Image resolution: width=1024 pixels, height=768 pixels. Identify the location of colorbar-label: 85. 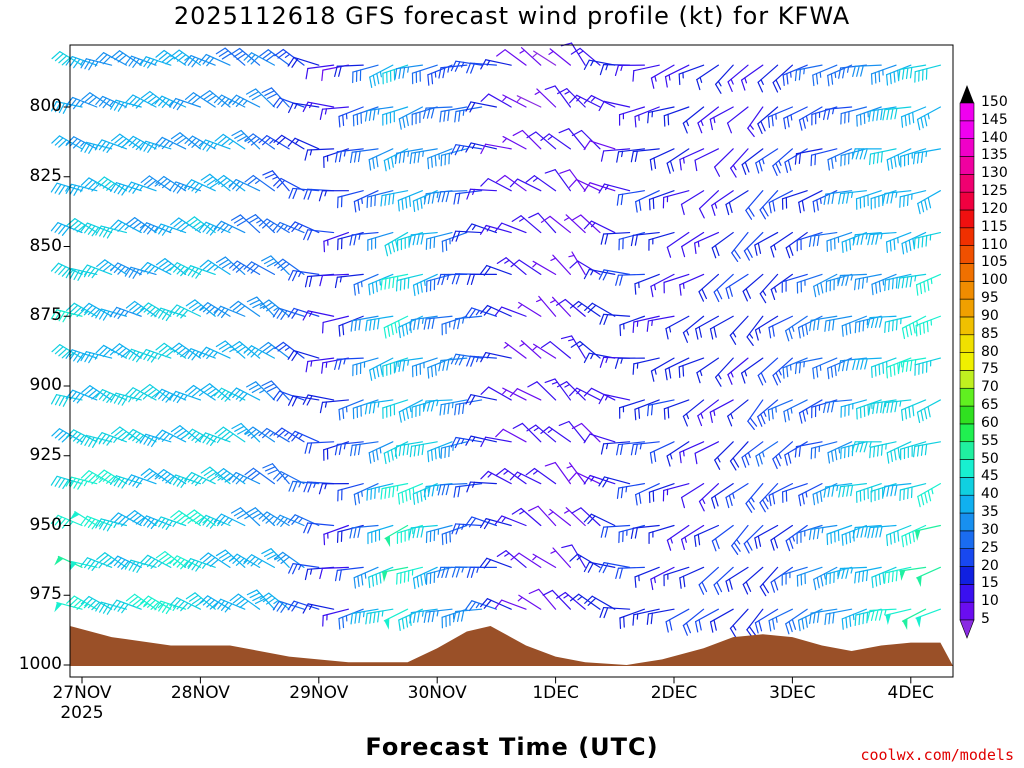
(990, 333).